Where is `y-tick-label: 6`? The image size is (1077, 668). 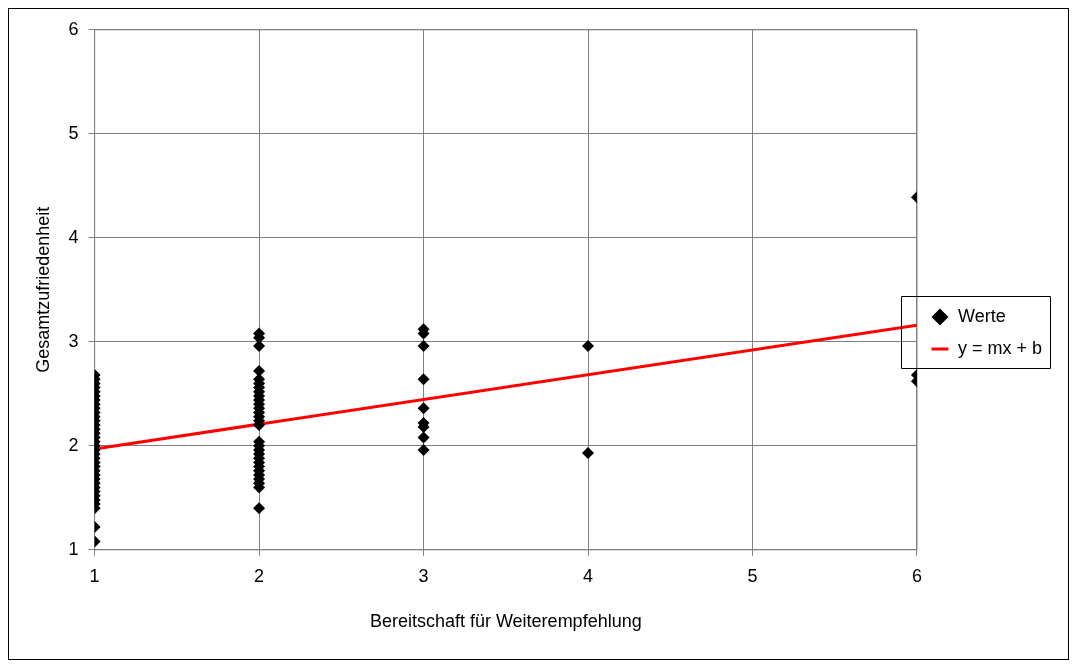 y-tick-label: 6 is located at coordinates (73, 28).